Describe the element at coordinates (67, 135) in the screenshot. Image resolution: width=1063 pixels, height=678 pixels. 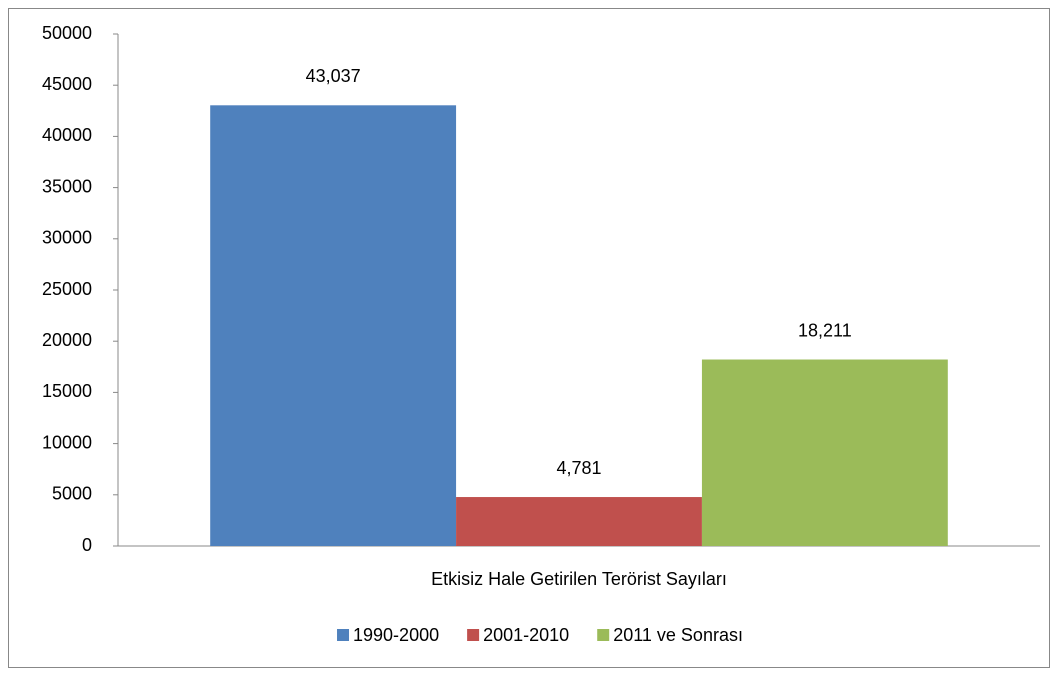
I see `y-tick-label: 40000` at that location.